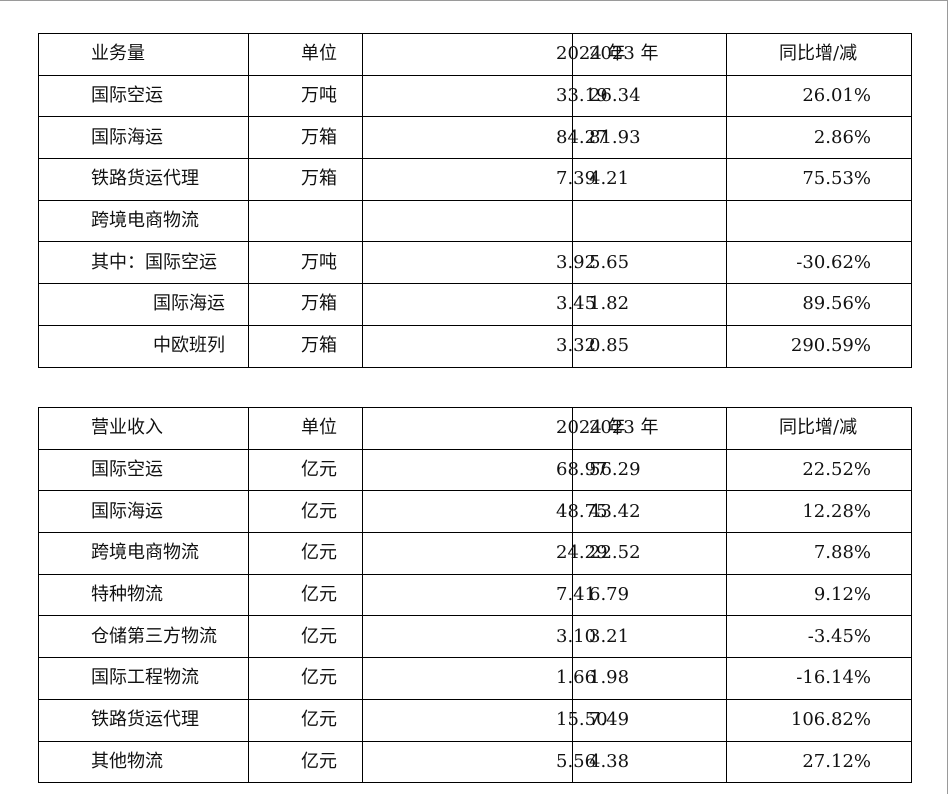 This screenshot has width=948, height=794. Describe the element at coordinates (485, 96) in the screenshot. I see `row-2024-value: 33.19` at that location.